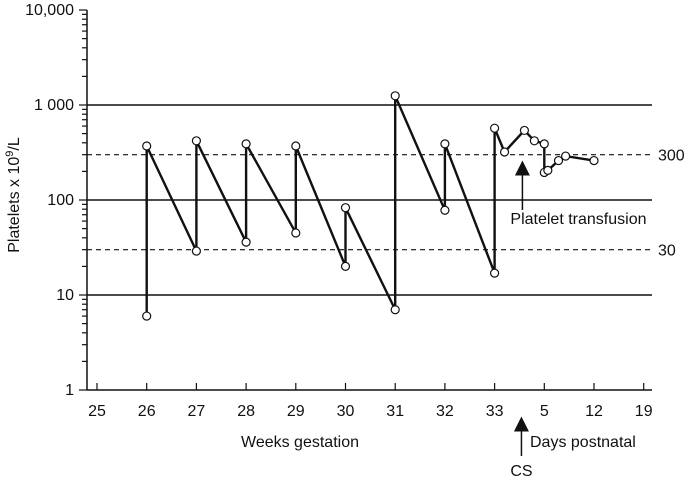 The width and height of the screenshot is (688, 485). What do you see at coordinates (583, 442) in the screenshot?
I see `x-axis-label-days: Days postnatal` at bounding box center [583, 442].